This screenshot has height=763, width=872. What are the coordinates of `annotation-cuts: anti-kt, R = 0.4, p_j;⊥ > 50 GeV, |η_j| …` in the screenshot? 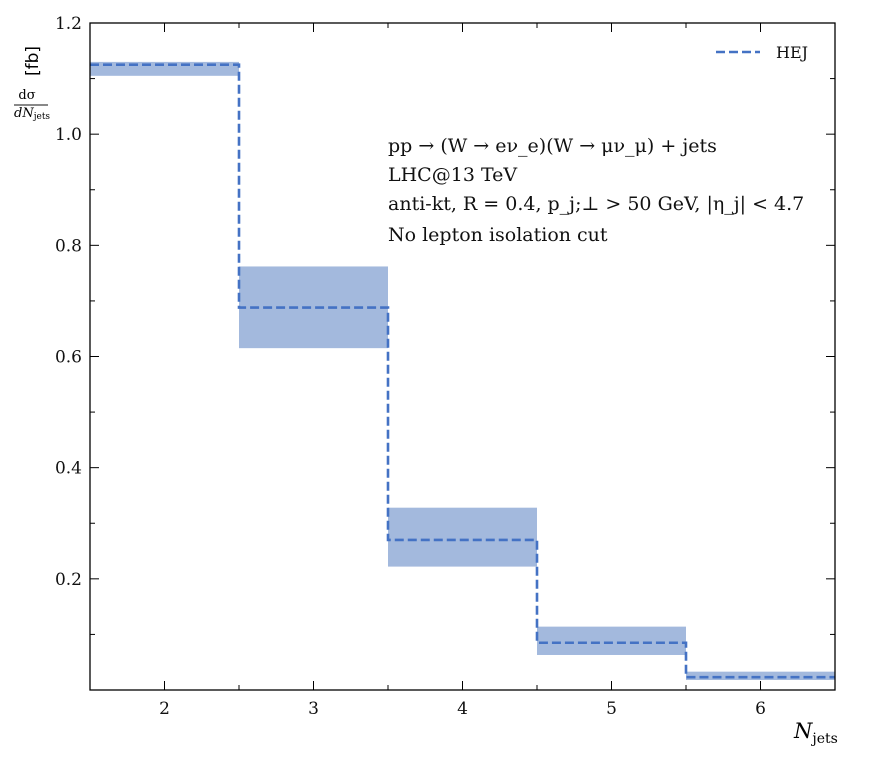 It's located at (596, 204).